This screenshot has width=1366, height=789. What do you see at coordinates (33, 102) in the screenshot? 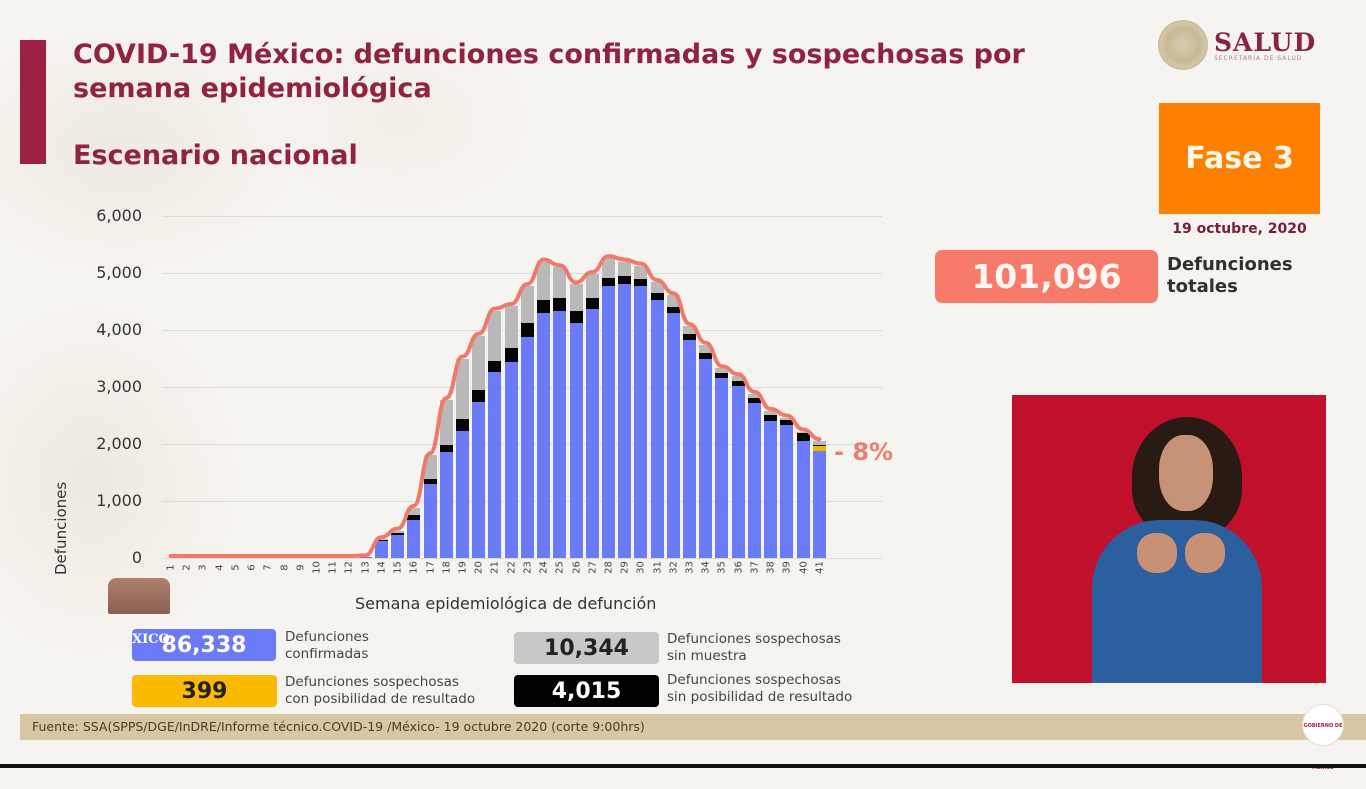
I see `title-accent-bar` at bounding box center [33, 102].